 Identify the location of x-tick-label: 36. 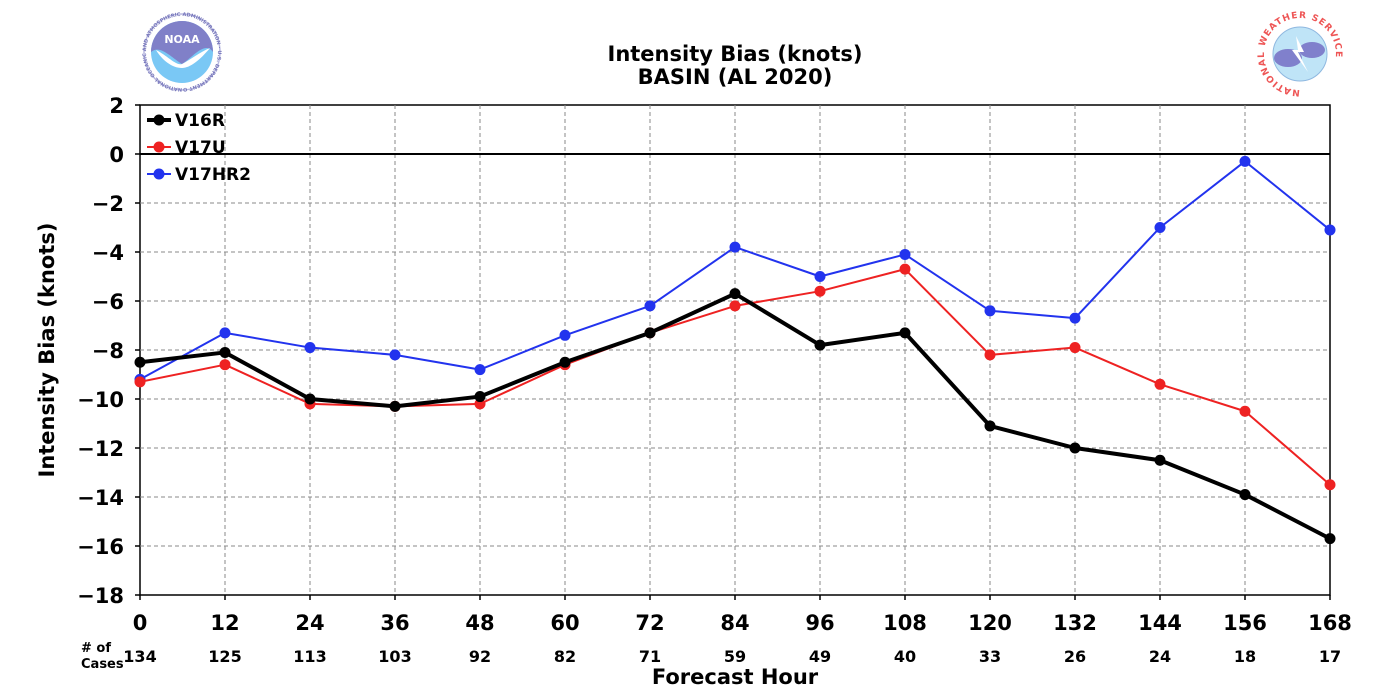
(394, 623).